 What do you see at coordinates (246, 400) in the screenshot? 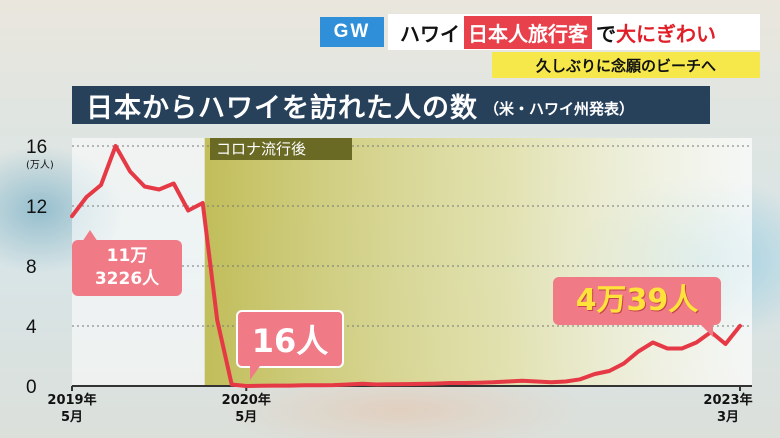
I see `x-tick-year: 2020年` at bounding box center [246, 400].